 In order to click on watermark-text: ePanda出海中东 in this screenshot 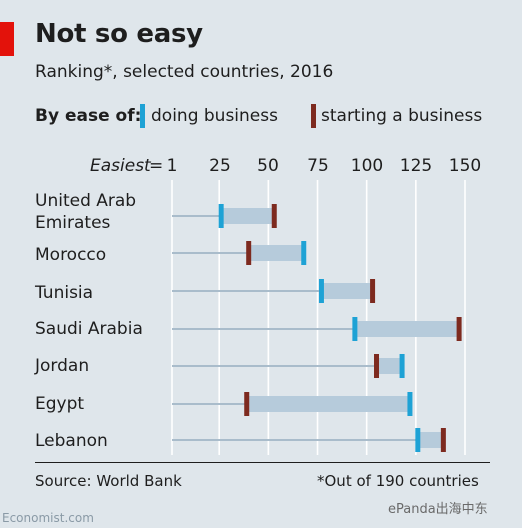, I will do `click(438, 509)`.